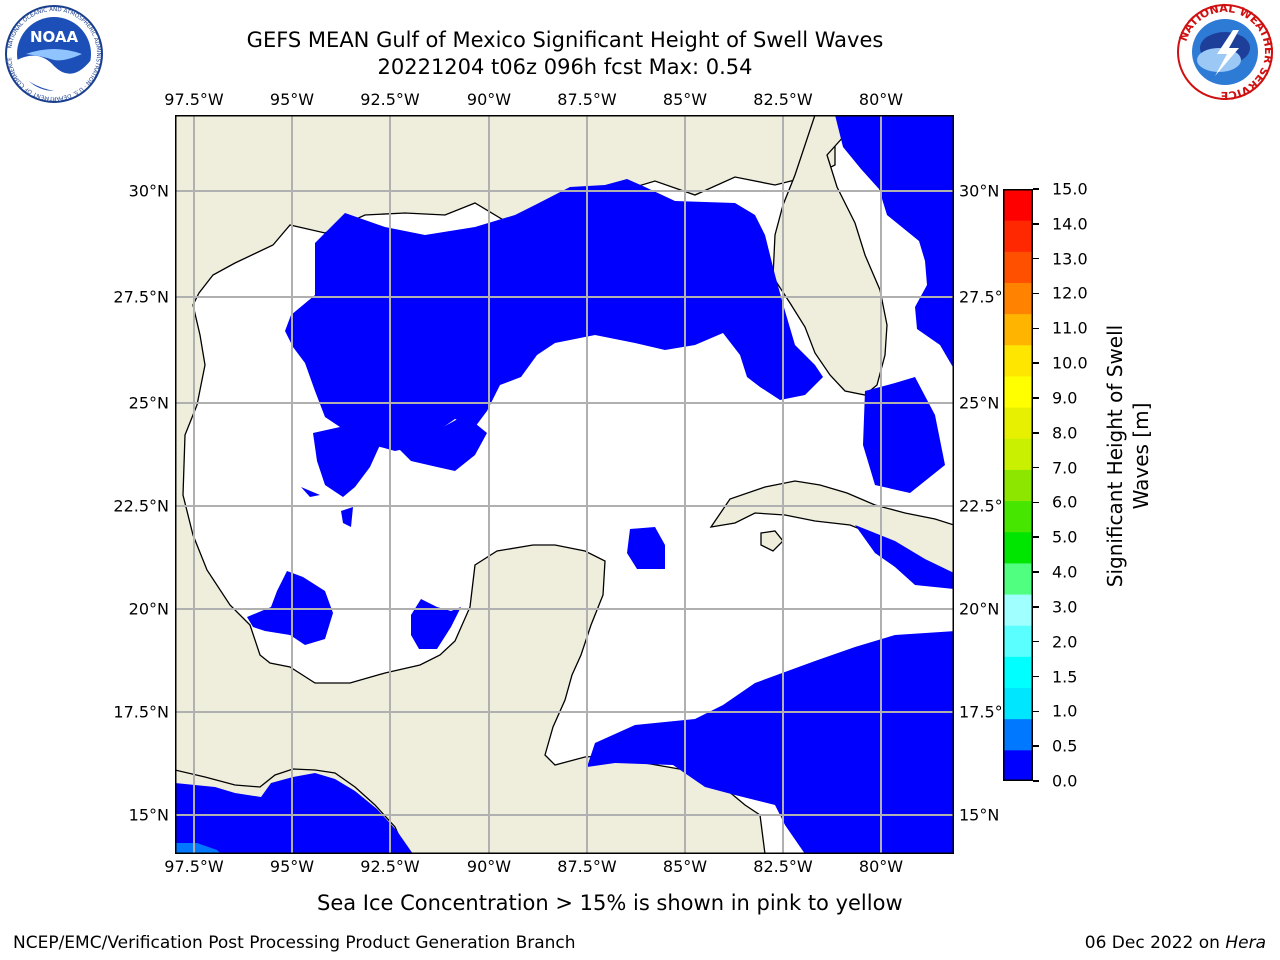 Image resolution: width=1280 pixels, height=960 pixels. I want to click on lat-tick-right: 27.5°N, so click(987, 297).